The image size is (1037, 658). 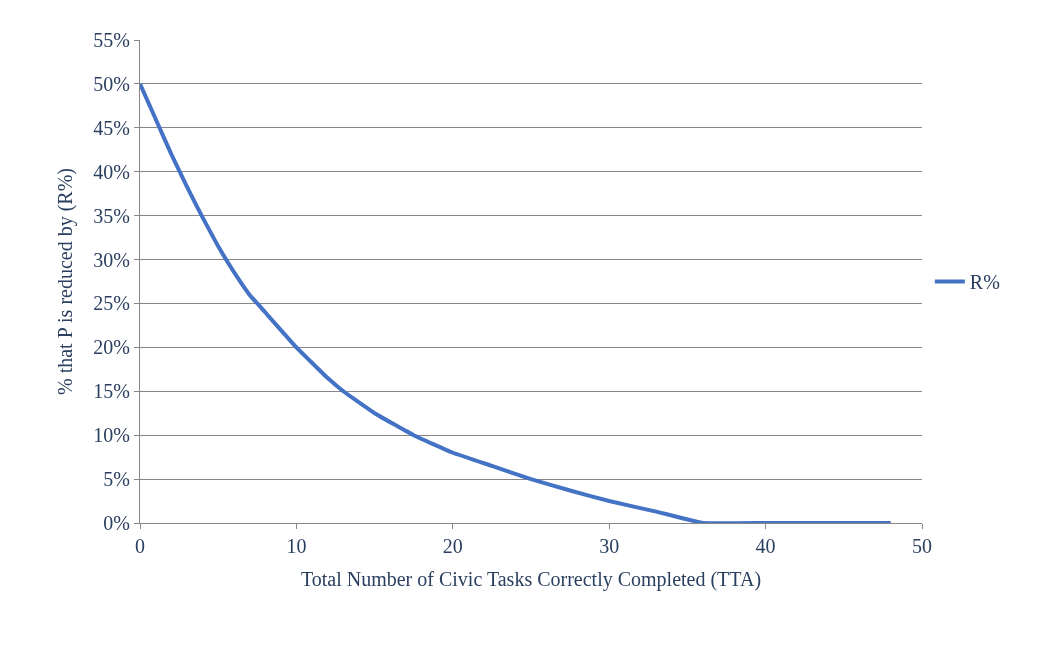 I want to click on y-tick-label: 35%, so click(x=111, y=215).